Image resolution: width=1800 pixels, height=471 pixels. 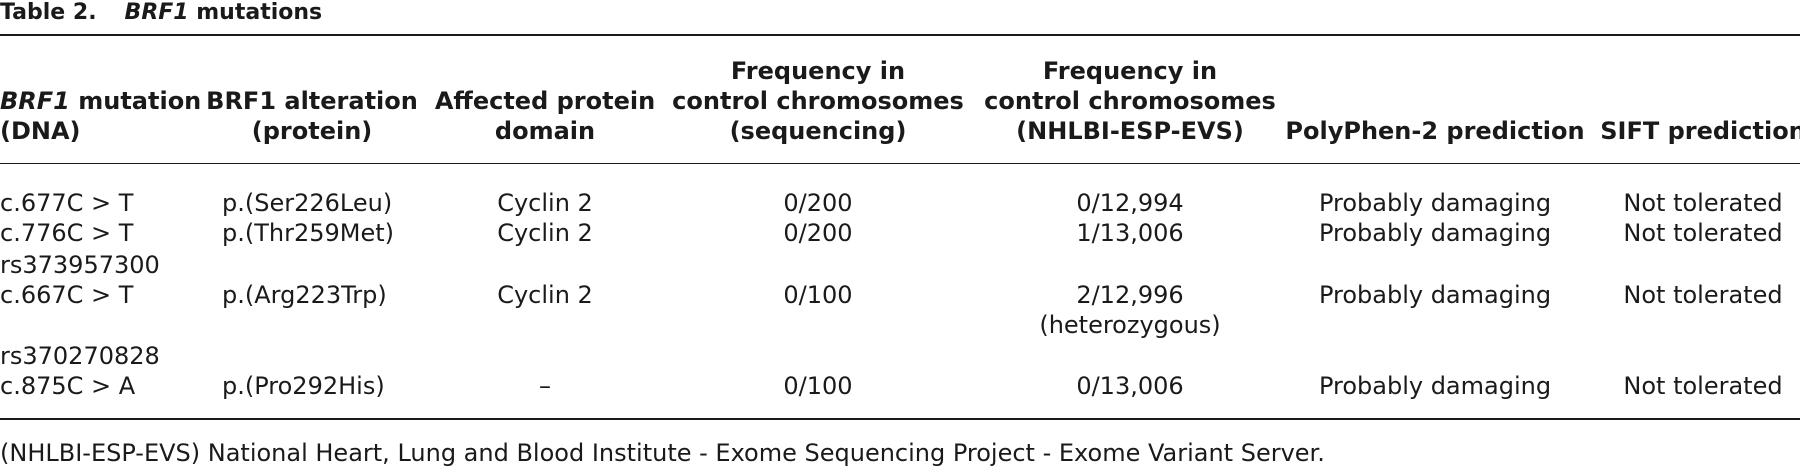 What do you see at coordinates (1130, 233) in the screenshot?
I see `row2-freq-esp: 1/13,006` at bounding box center [1130, 233].